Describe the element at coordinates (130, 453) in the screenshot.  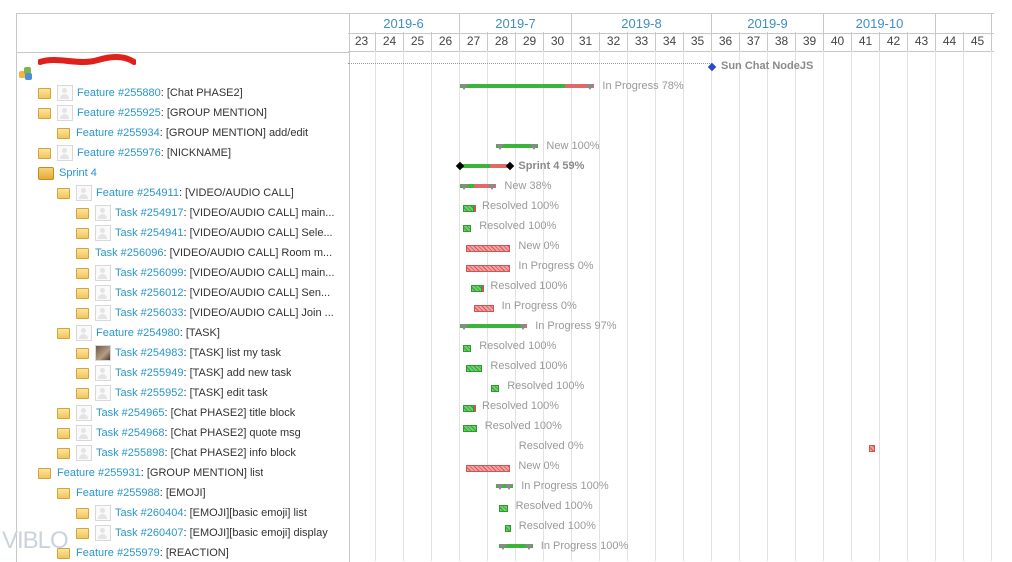
I see `issue-link: Task #255898` at that location.